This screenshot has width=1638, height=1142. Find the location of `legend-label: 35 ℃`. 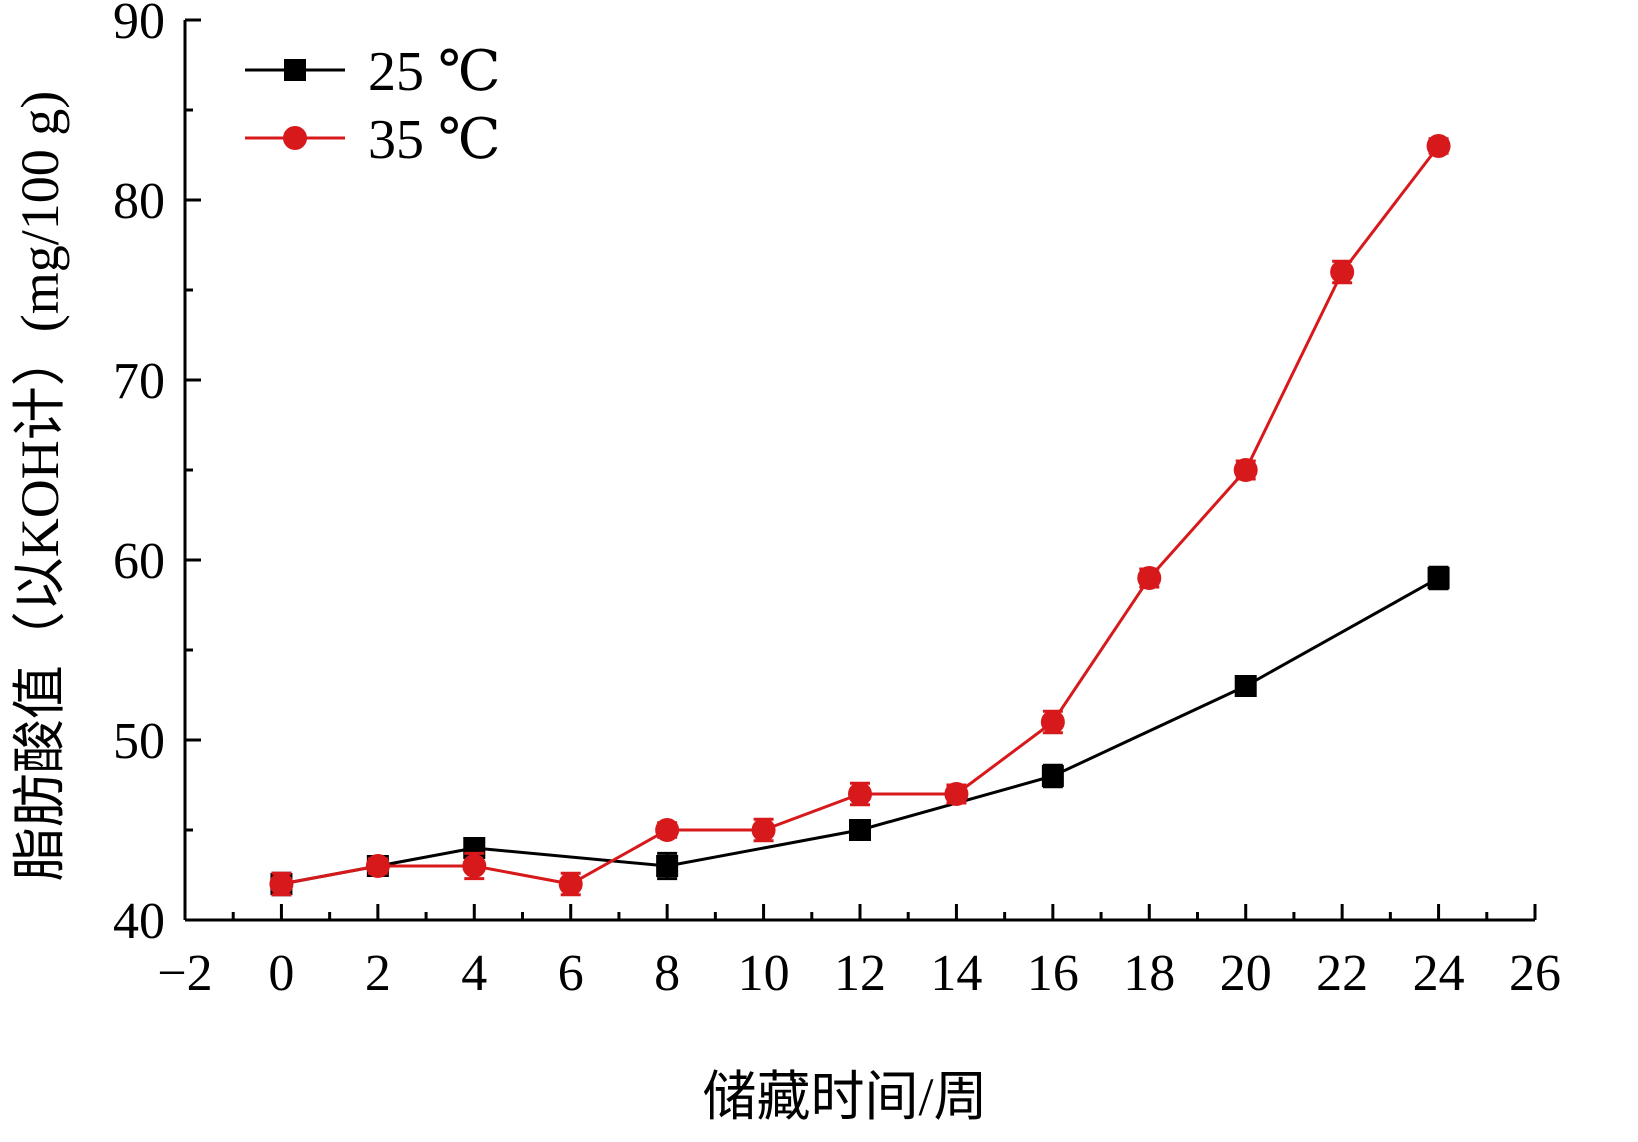

legend-label: 35 ℃ is located at coordinates (434, 140).